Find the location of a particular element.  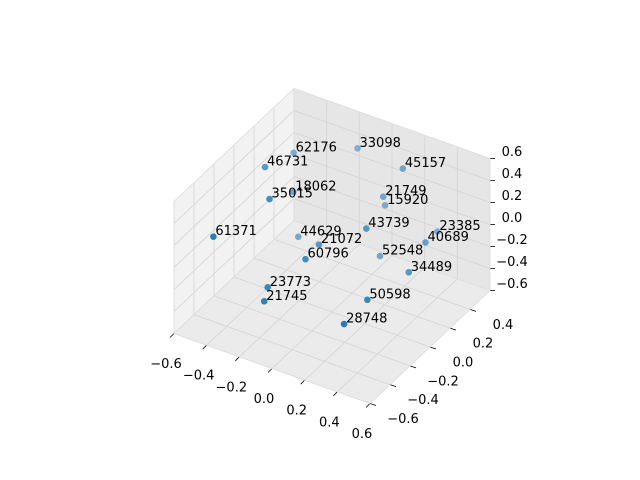

point-label: 21745 is located at coordinates (286, 296).